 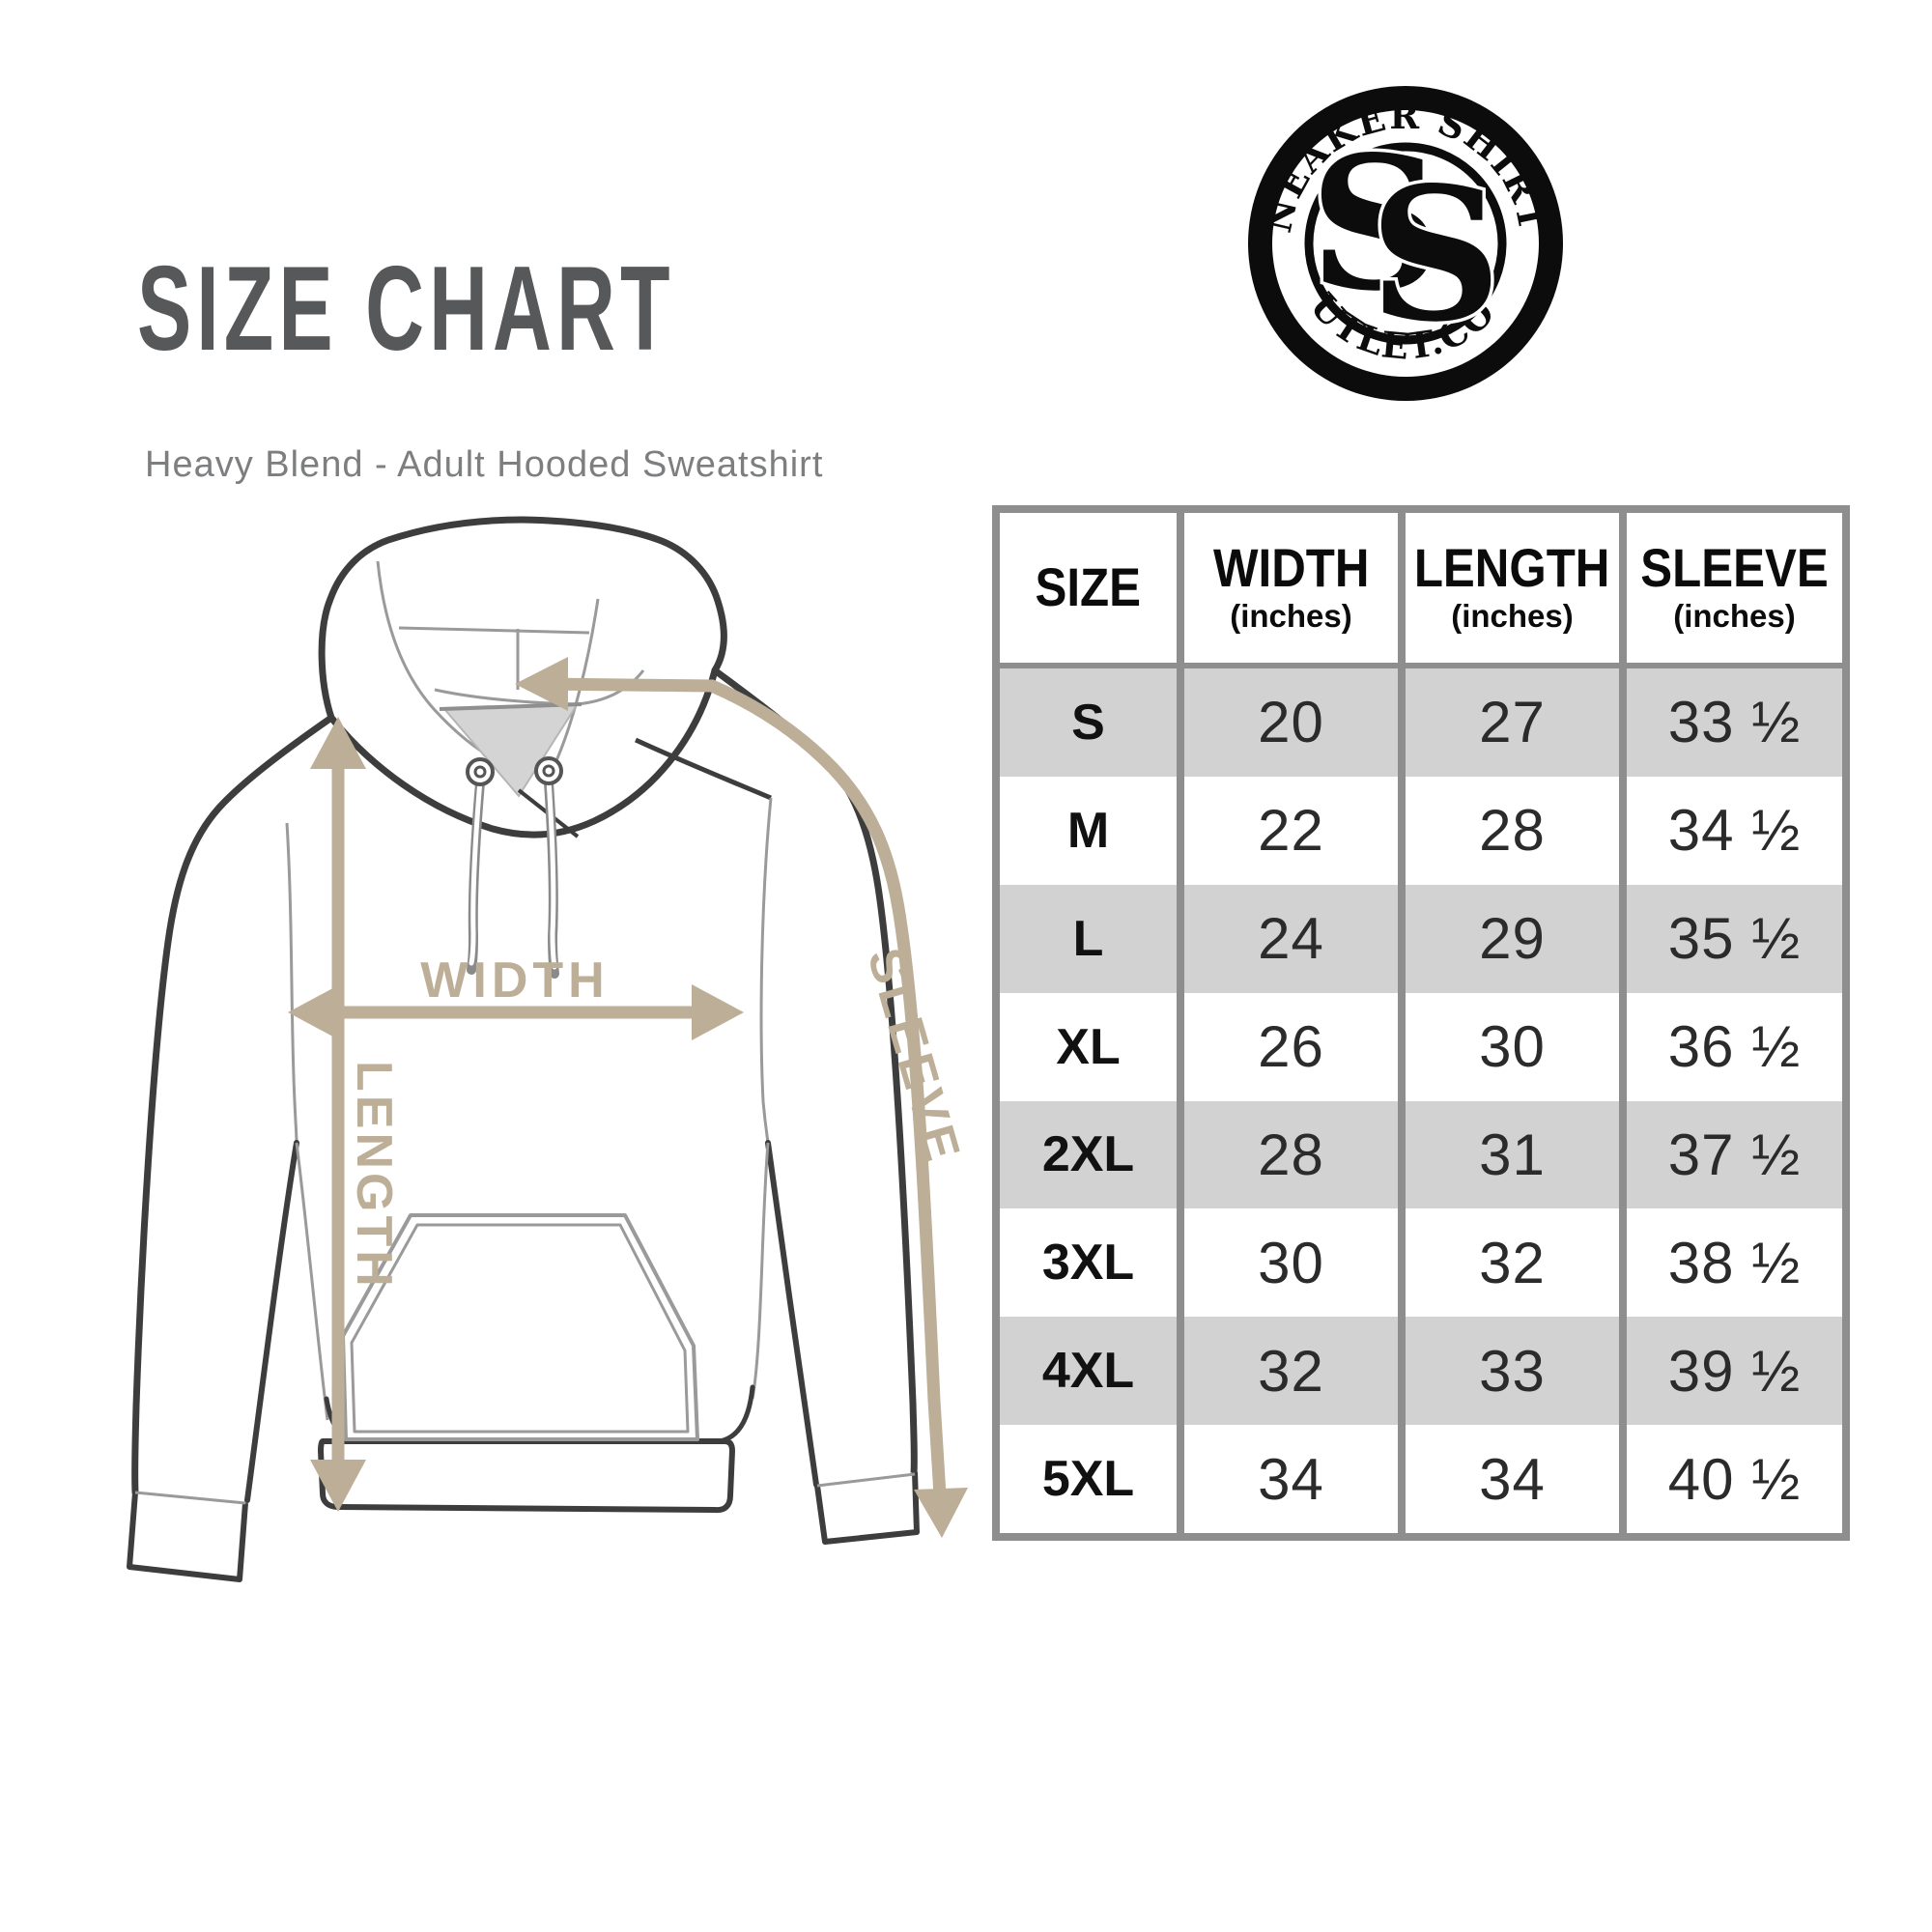 I want to click on right-drawstring-core, so click(x=551, y=874).